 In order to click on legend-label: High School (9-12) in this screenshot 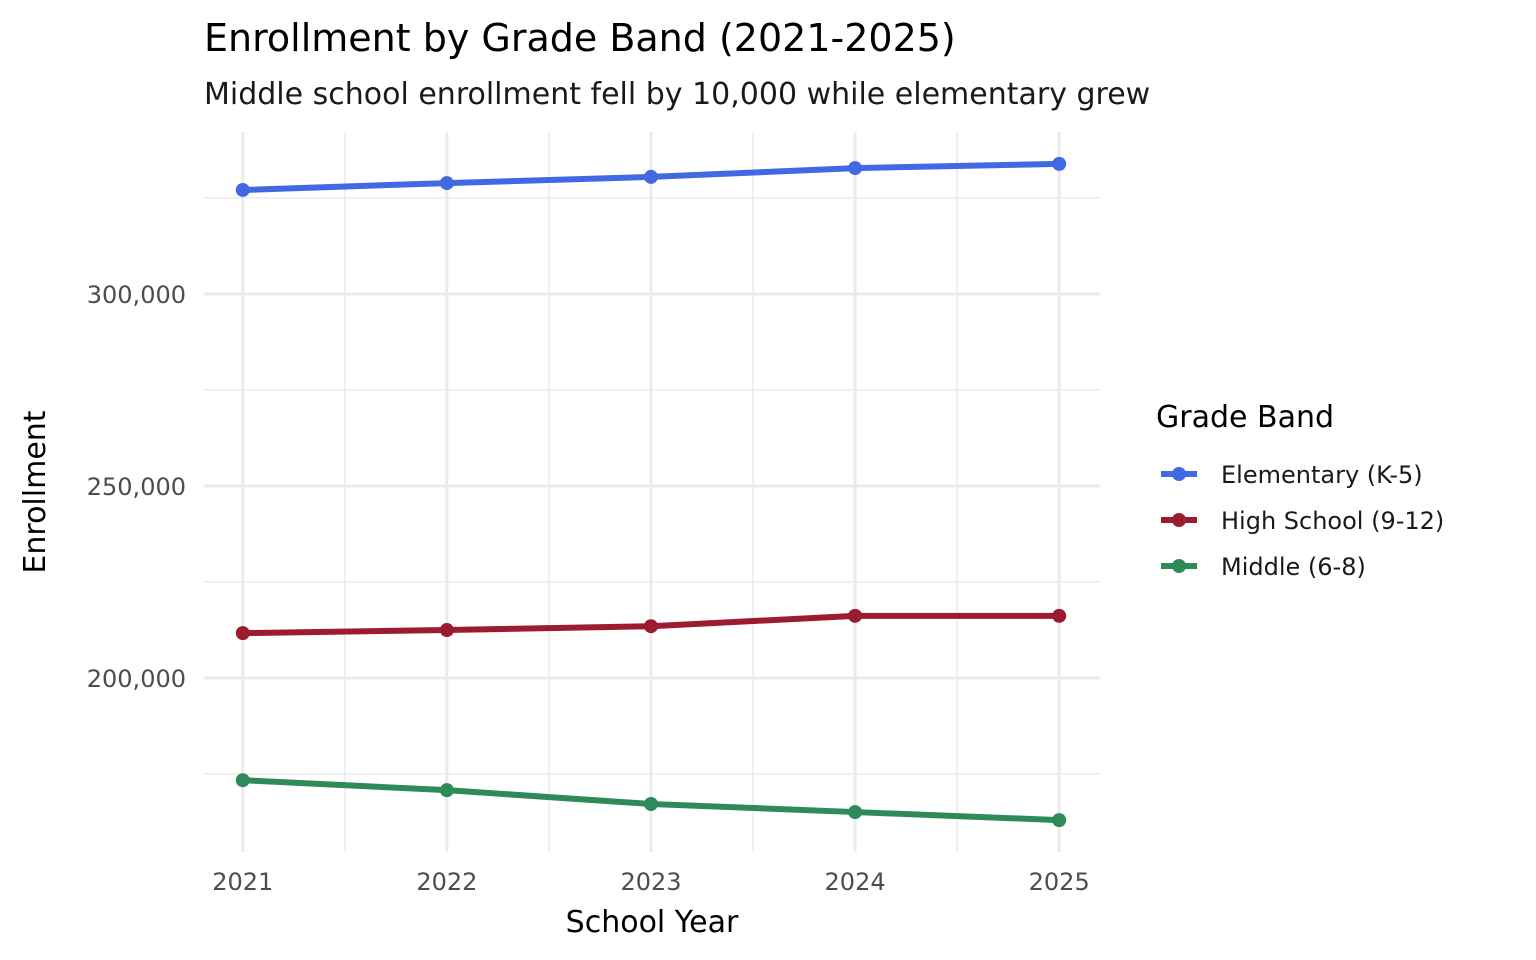, I will do `click(1332, 521)`.